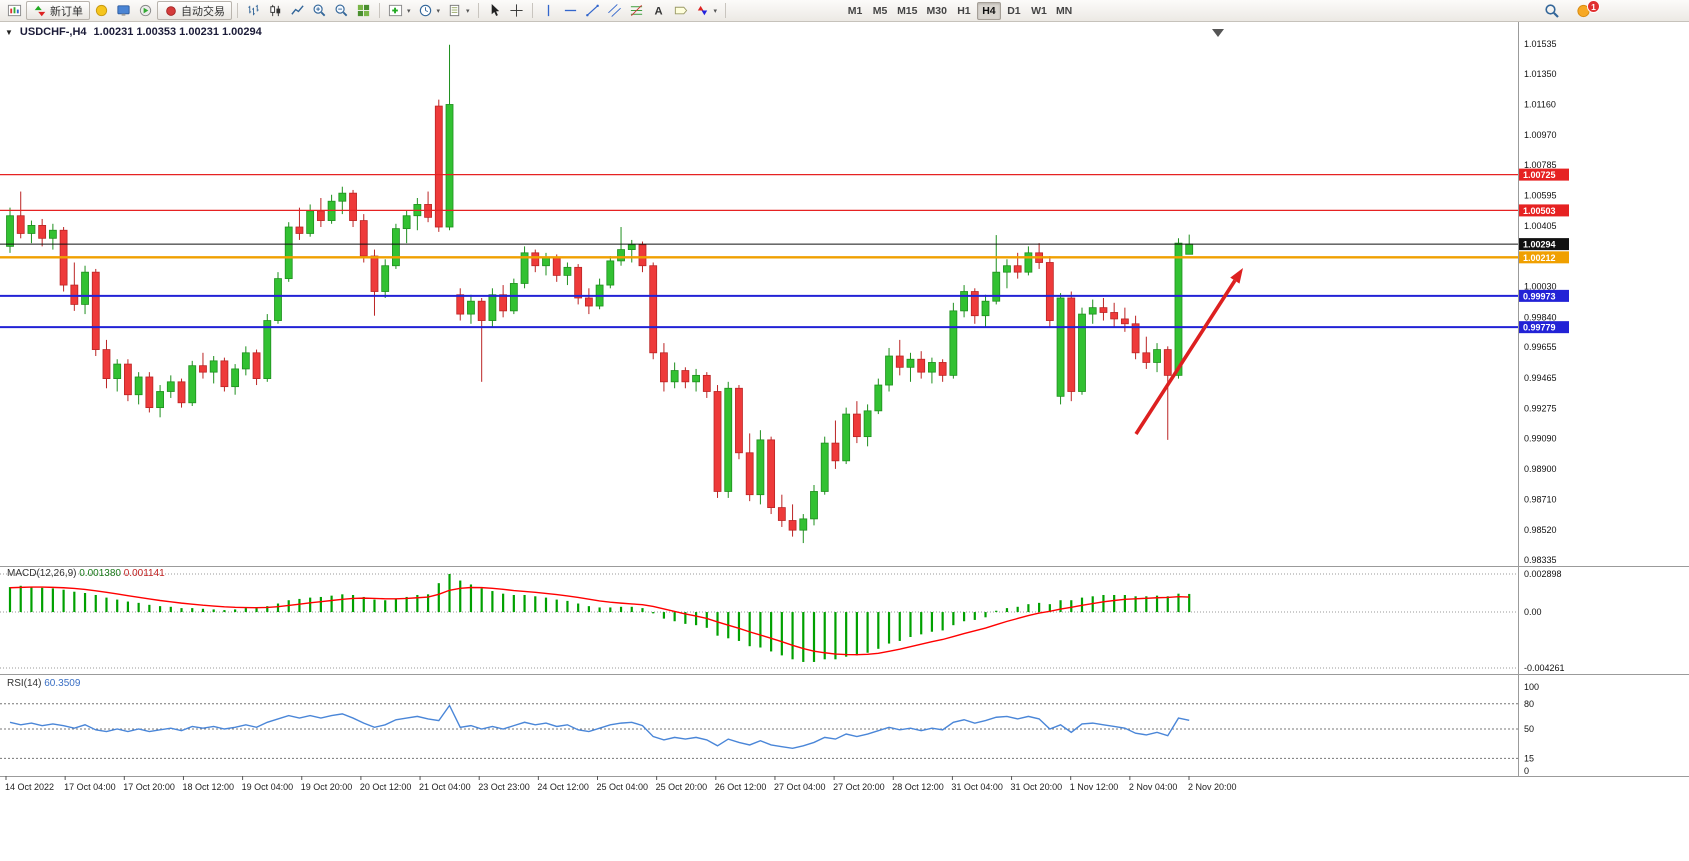 Image resolution: width=1689 pixels, height=861 pixels. What do you see at coordinates (144, 573) in the screenshot?
I see `macd-signal-value: 0.001141` at bounding box center [144, 573].